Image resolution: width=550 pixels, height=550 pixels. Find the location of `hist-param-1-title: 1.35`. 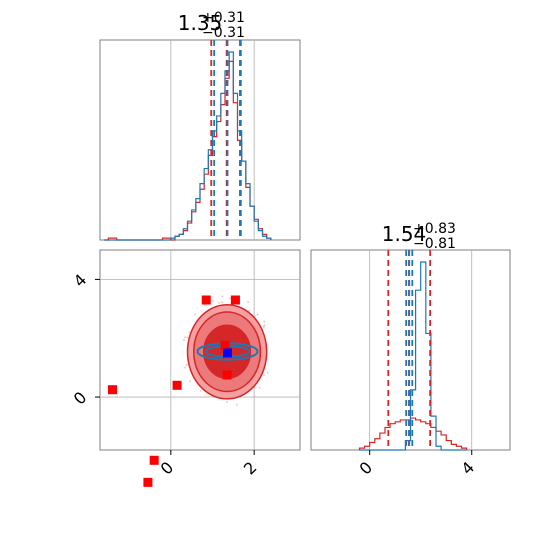

hist-param-1-title: 1.35 is located at coordinates (200, 23).